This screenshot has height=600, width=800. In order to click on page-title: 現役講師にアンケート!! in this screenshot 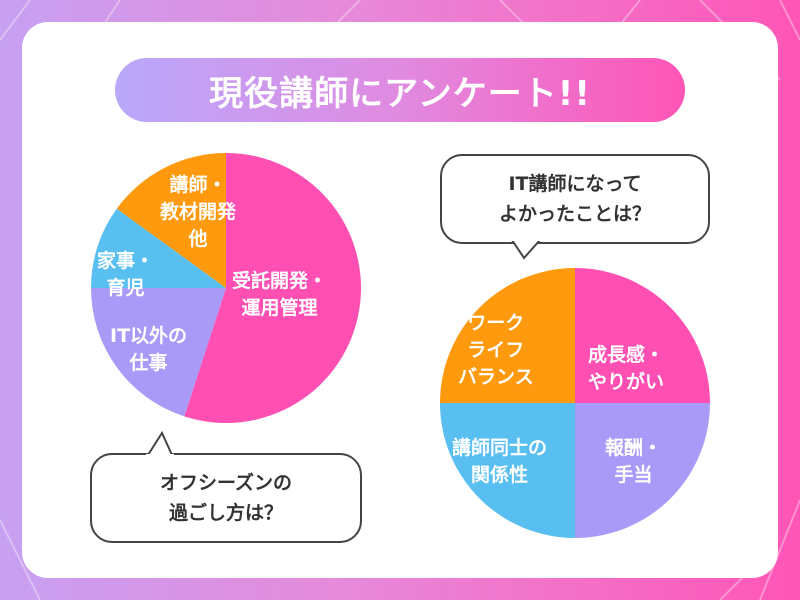, I will do `click(400, 90)`.